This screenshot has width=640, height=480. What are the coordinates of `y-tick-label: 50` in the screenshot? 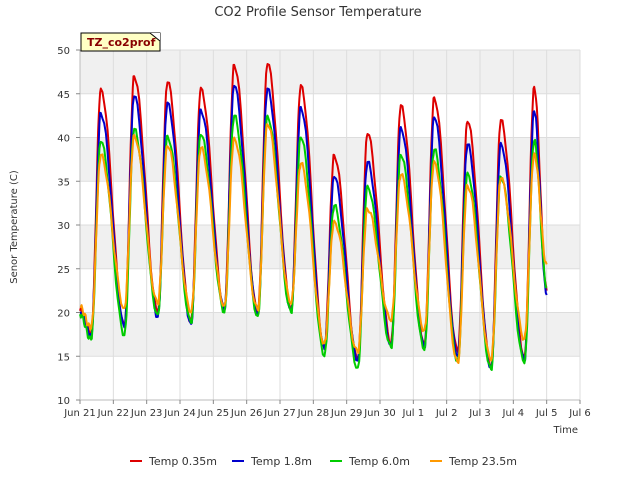 It's located at (63, 51).